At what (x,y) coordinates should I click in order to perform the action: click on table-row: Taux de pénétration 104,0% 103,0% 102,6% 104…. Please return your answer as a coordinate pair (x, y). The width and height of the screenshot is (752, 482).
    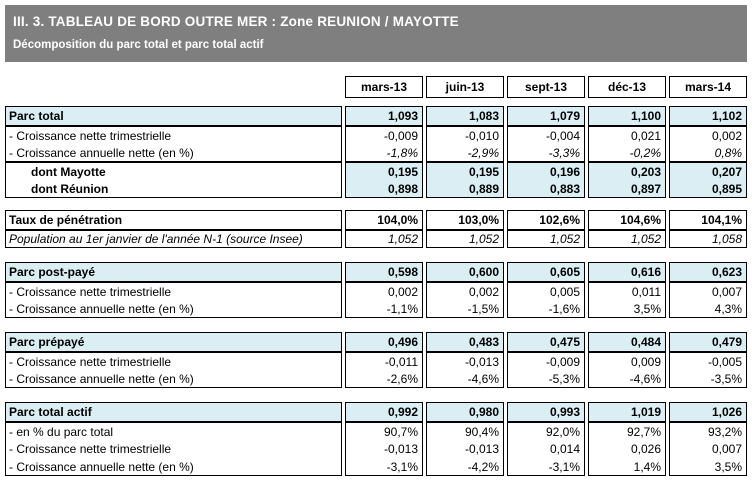
    Looking at the image, I should click on (376, 220).